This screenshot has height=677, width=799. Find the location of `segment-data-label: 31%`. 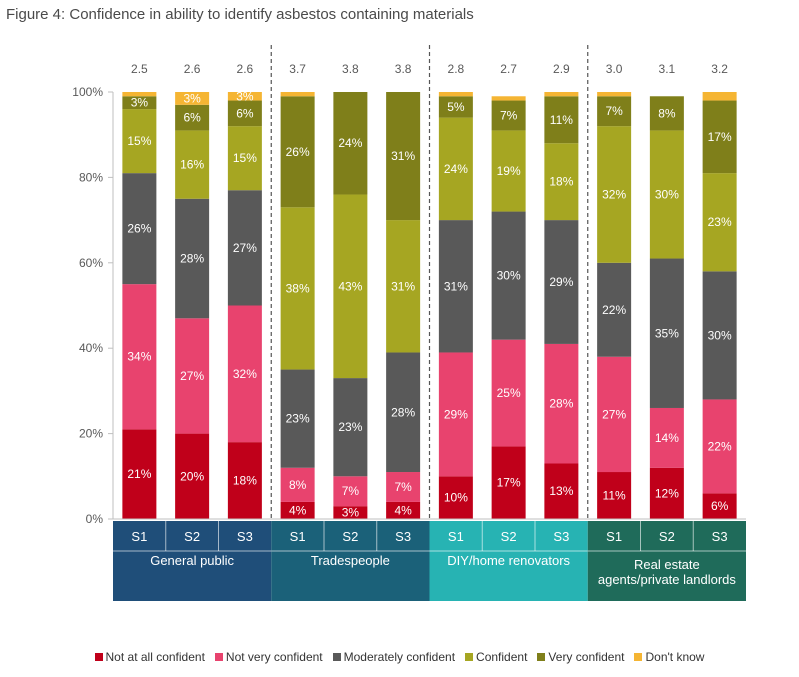

segment-data-label: 31% is located at coordinates (403, 286).